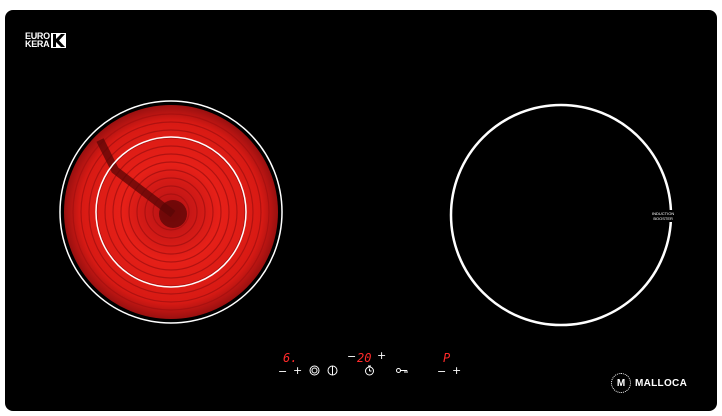 The image size is (722, 416). I want to click on left-zone-plus-button: +, so click(298, 370).